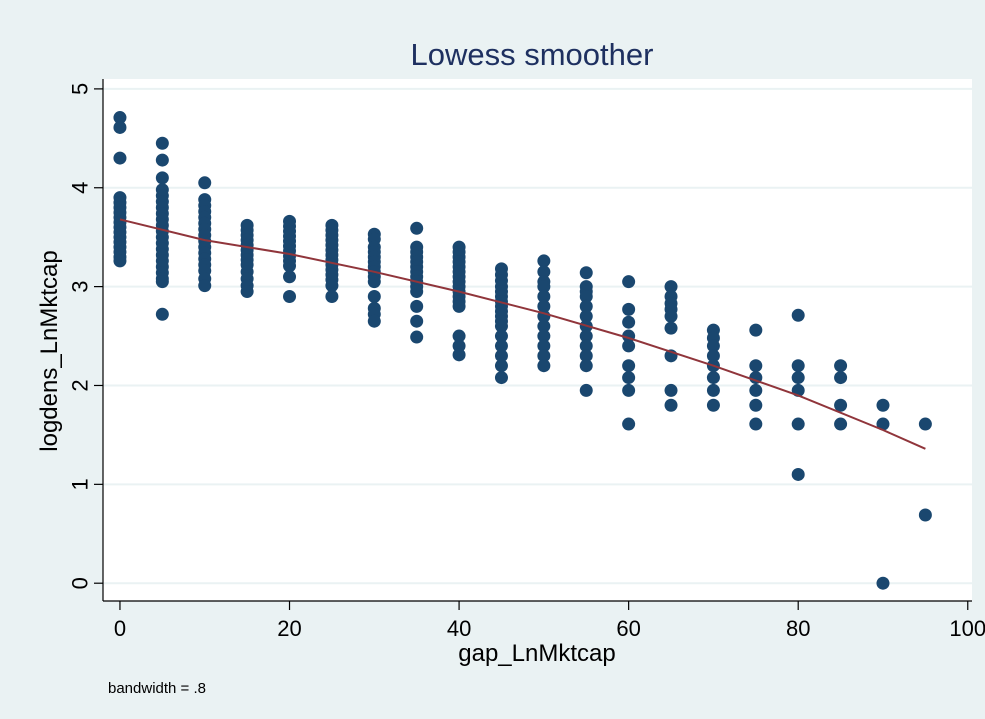 The width and height of the screenshot is (985, 719). What do you see at coordinates (967, 628) in the screenshot?
I see `x-tick-label-100: 100` at bounding box center [967, 628].